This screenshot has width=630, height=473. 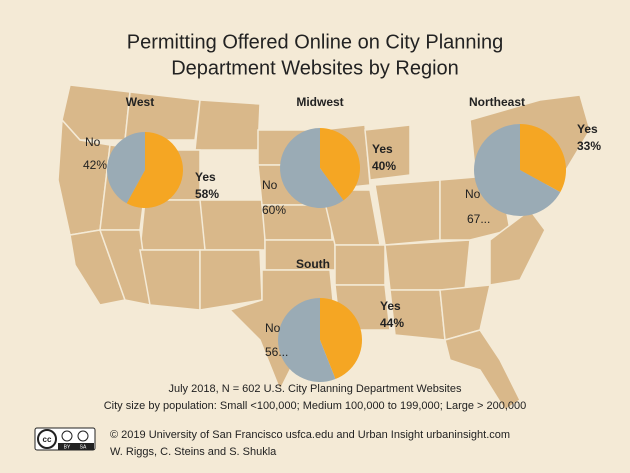 I want to click on badge-strip, so click(x=76, y=446).